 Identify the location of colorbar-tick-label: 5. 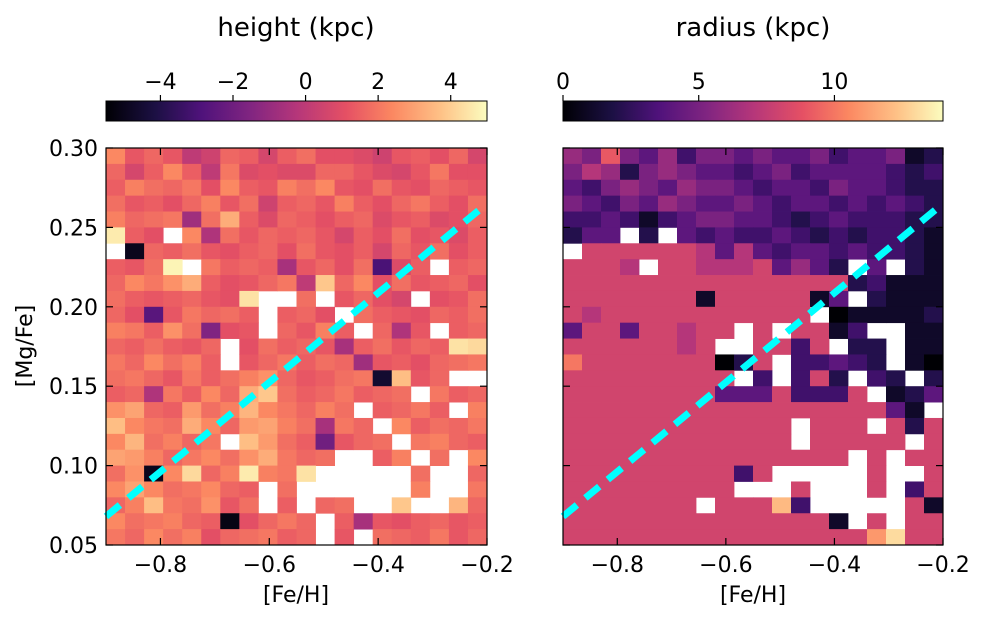
(699, 82).